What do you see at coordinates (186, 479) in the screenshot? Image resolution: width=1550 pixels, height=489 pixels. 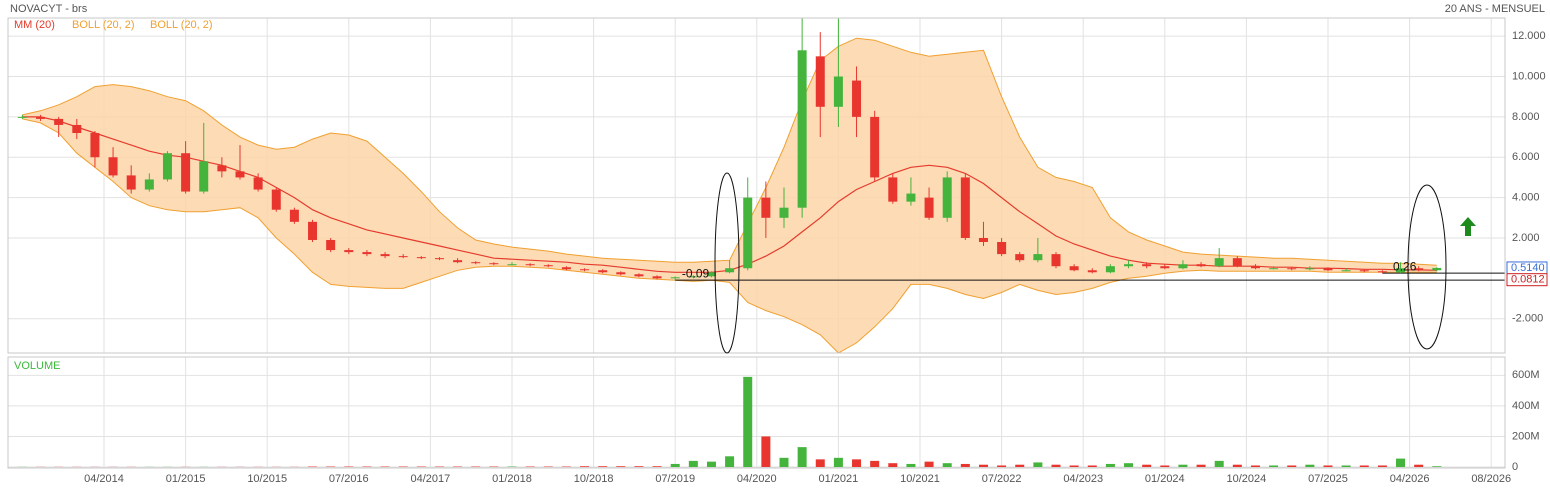 I see `x-tick-label: 01/2015` at bounding box center [186, 479].